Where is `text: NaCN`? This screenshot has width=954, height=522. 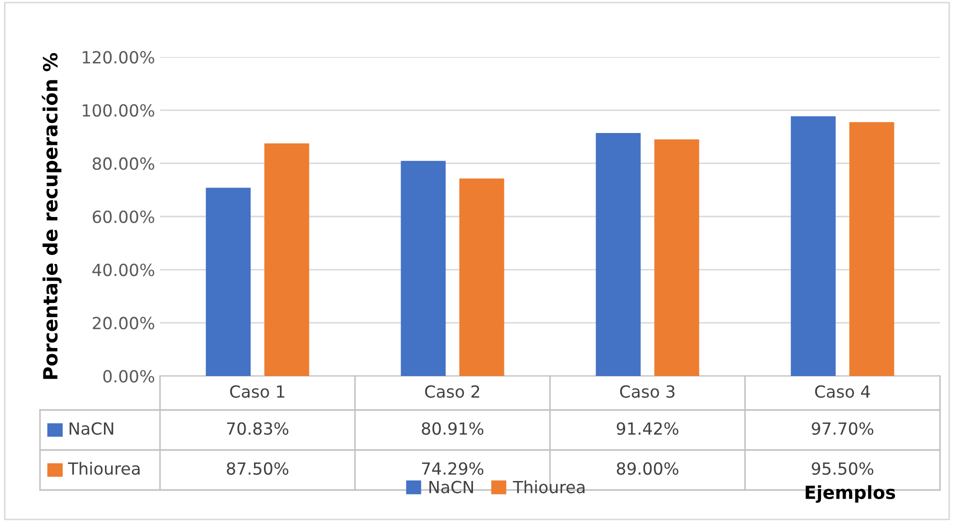
text: NaCN is located at coordinates (451, 487).